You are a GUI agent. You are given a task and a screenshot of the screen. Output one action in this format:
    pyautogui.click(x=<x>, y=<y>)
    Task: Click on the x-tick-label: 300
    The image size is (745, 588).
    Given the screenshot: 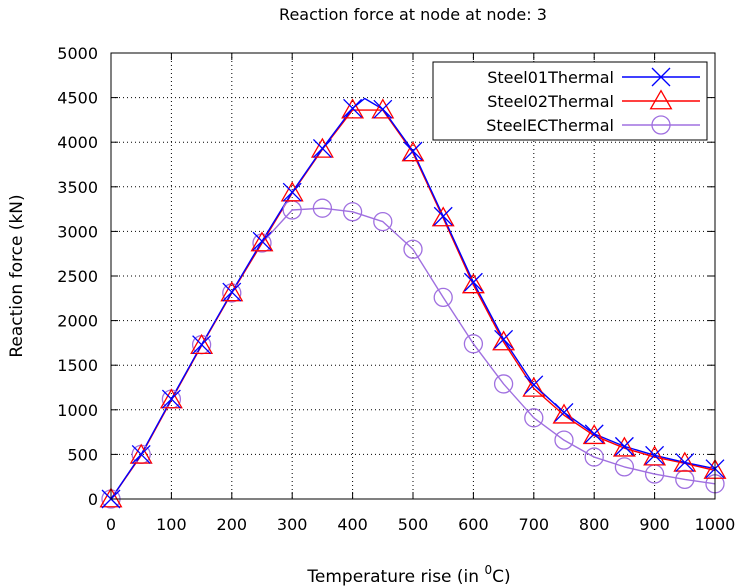 What is the action you would take?
    pyautogui.click(x=292, y=524)
    